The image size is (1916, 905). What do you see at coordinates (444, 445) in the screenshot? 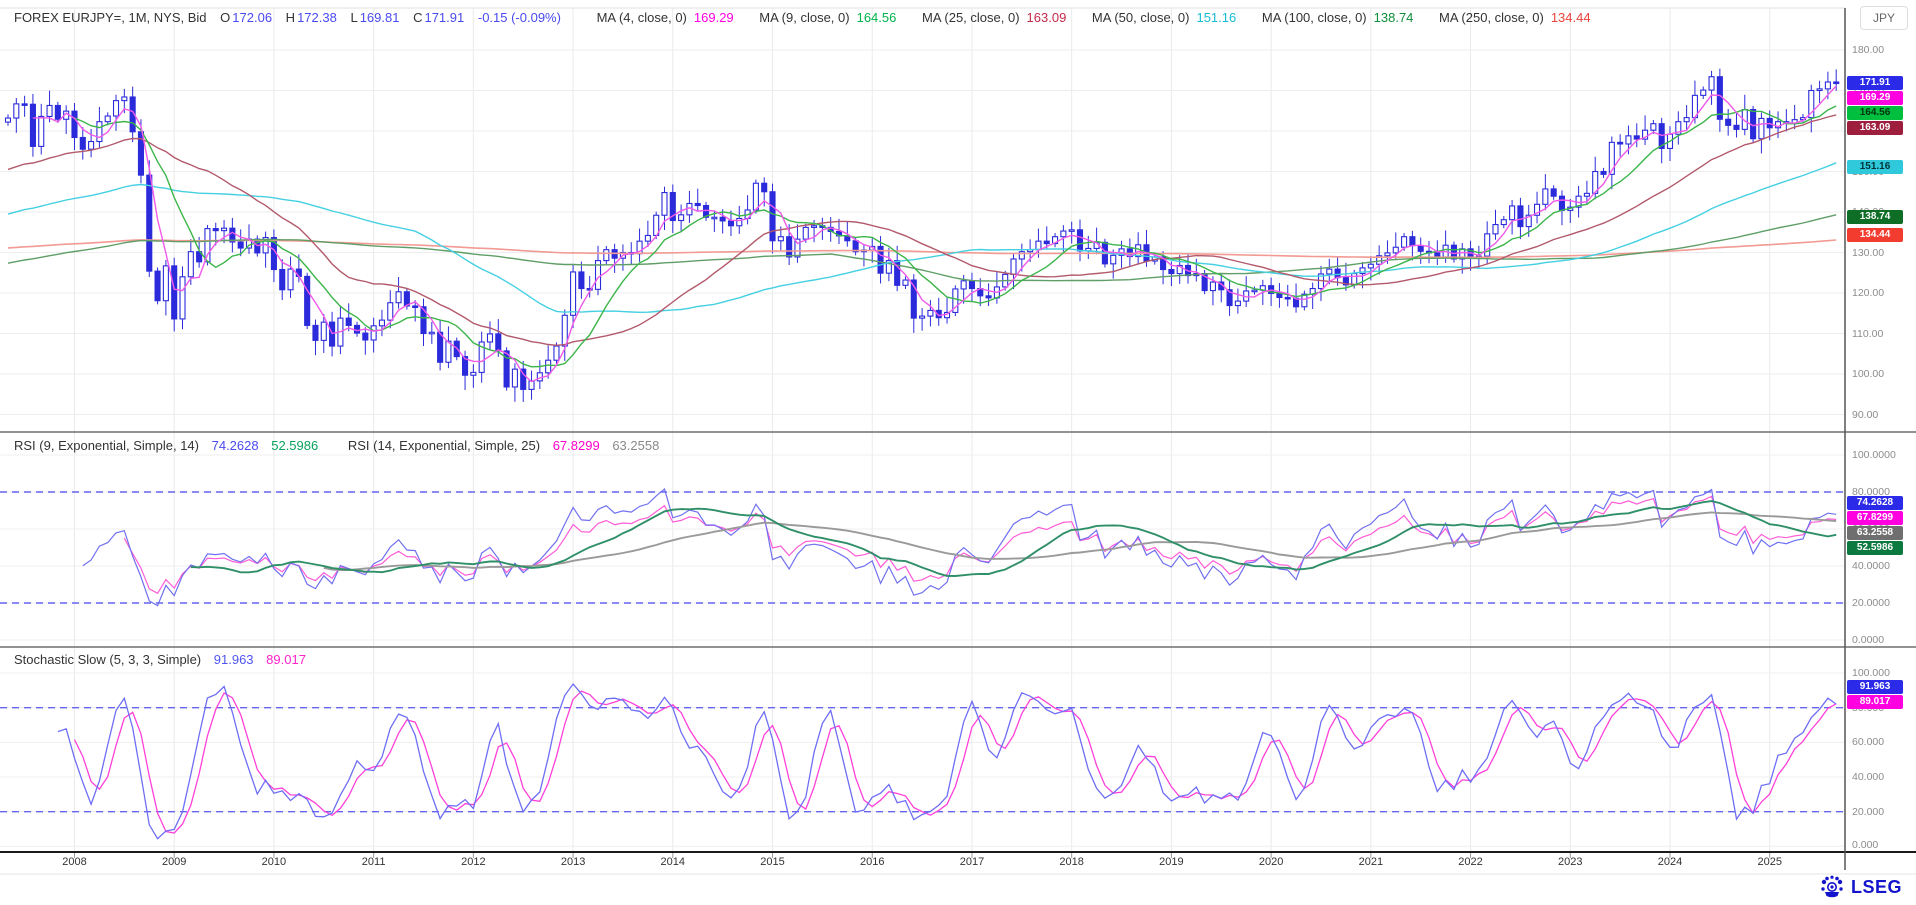
I see `rsi14-label: RSI (14, Exponential, Simple, 25)` at bounding box center [444, 445].